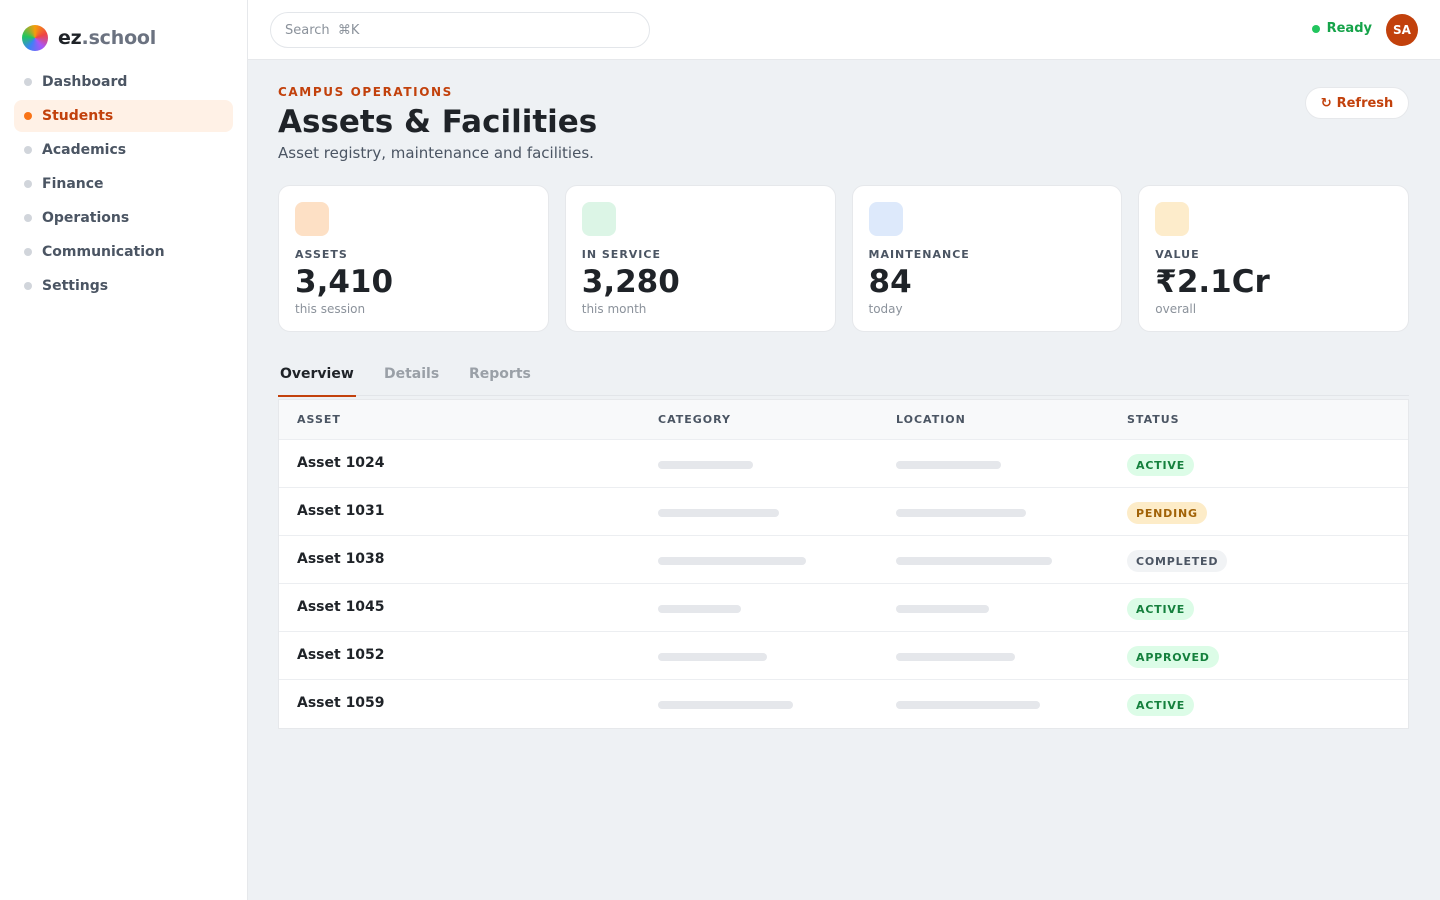 Image resolution: width=1440 pixels, height=900 pixels. What do you see at coordinates (438, 122) in the screenshot?
I see `page-title: Assets & Facilities` at bounding box center [438, 122].